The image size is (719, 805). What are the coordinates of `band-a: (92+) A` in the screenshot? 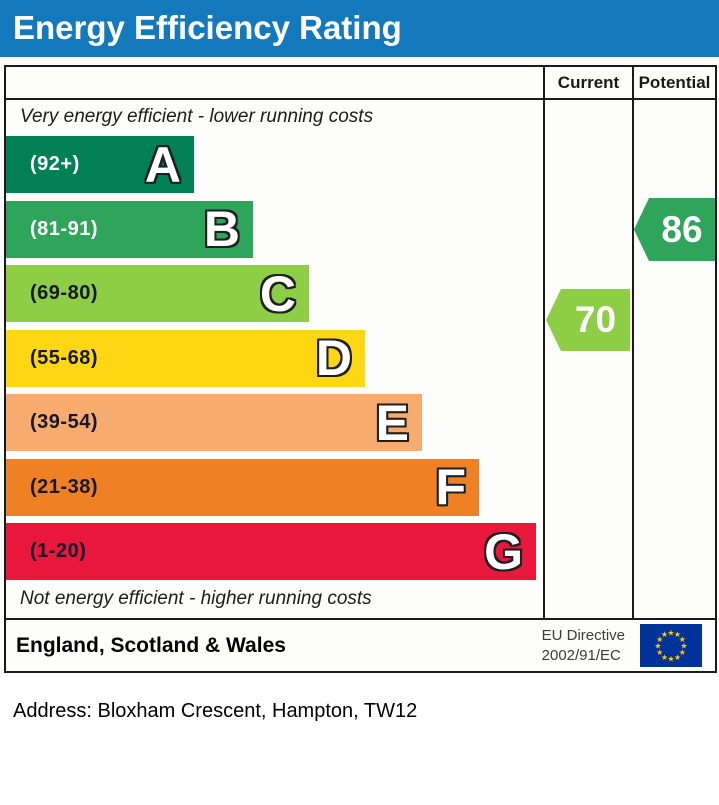 It's located at (100, 164).